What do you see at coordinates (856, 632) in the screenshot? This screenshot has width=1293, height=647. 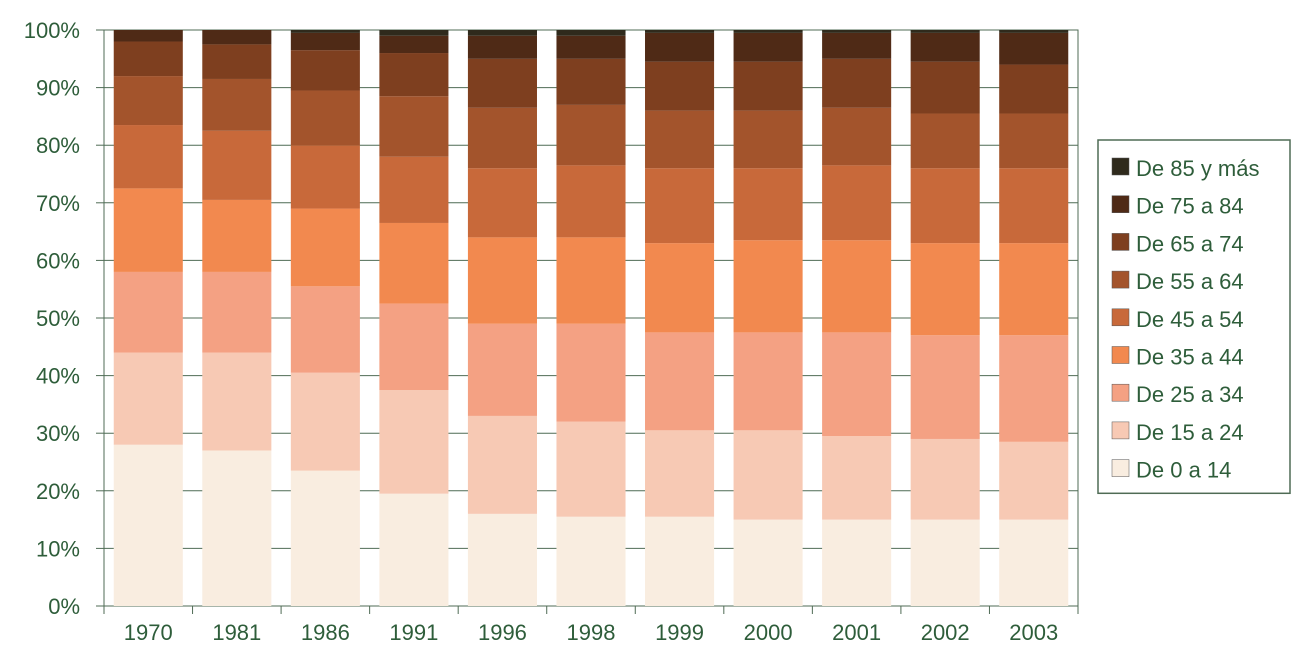 I see `x-tick-label: 2001` at bounding box center [856, 632].